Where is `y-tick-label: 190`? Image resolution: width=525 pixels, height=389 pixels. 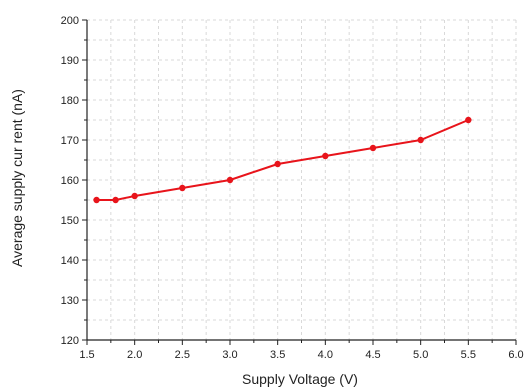
y-tick-label: 190 is located at coordinates (70, 61).